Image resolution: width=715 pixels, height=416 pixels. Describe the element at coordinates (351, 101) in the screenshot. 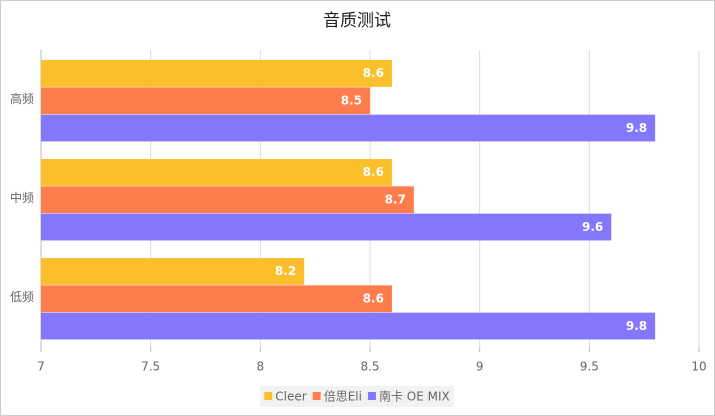

I see `value-label: 8.5` at that location.